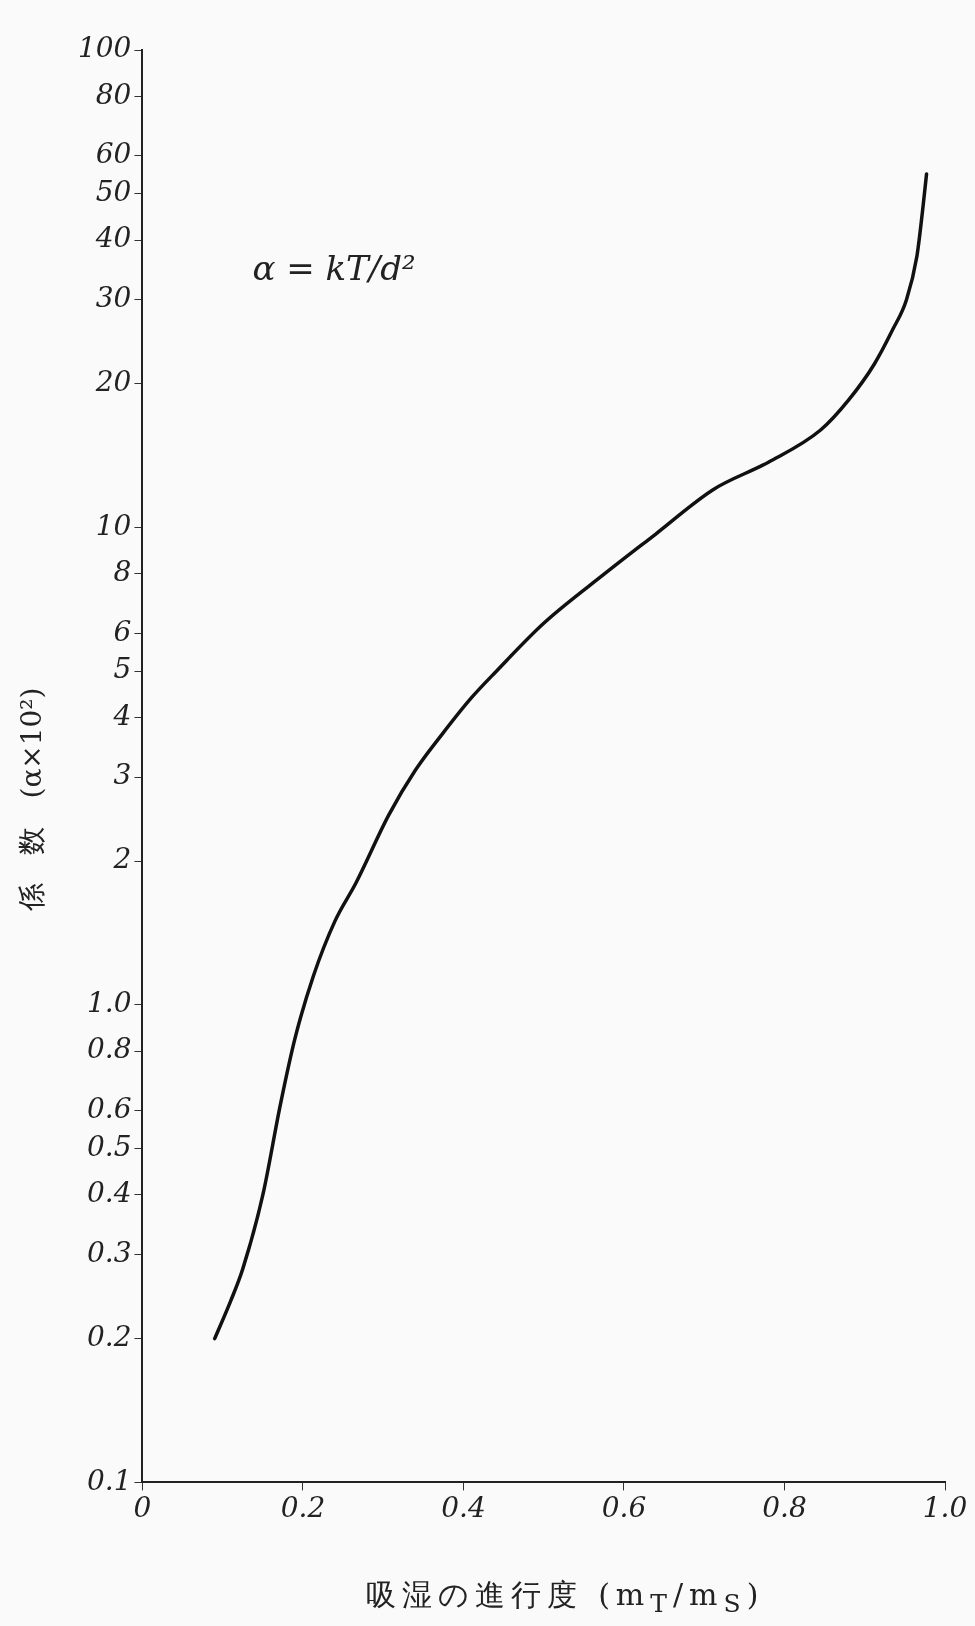 The image size is (975, 1626). I want to click on y-tick-label: 80, so click(113, 94).